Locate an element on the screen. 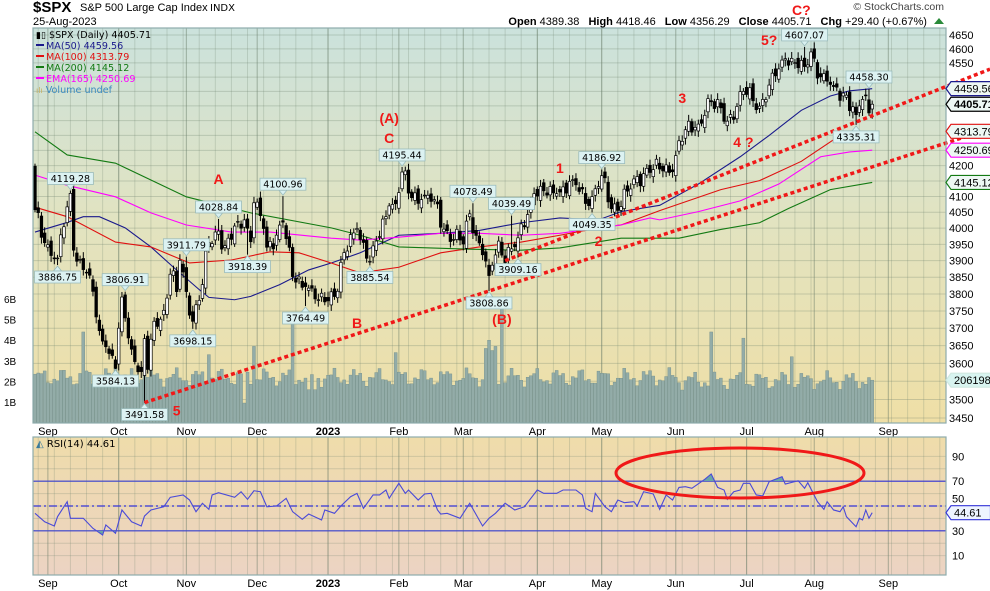 Image resolution: width=990 pixels, height=591 pixels. ma100-swatch-icon is located at coordinates (40, 56).